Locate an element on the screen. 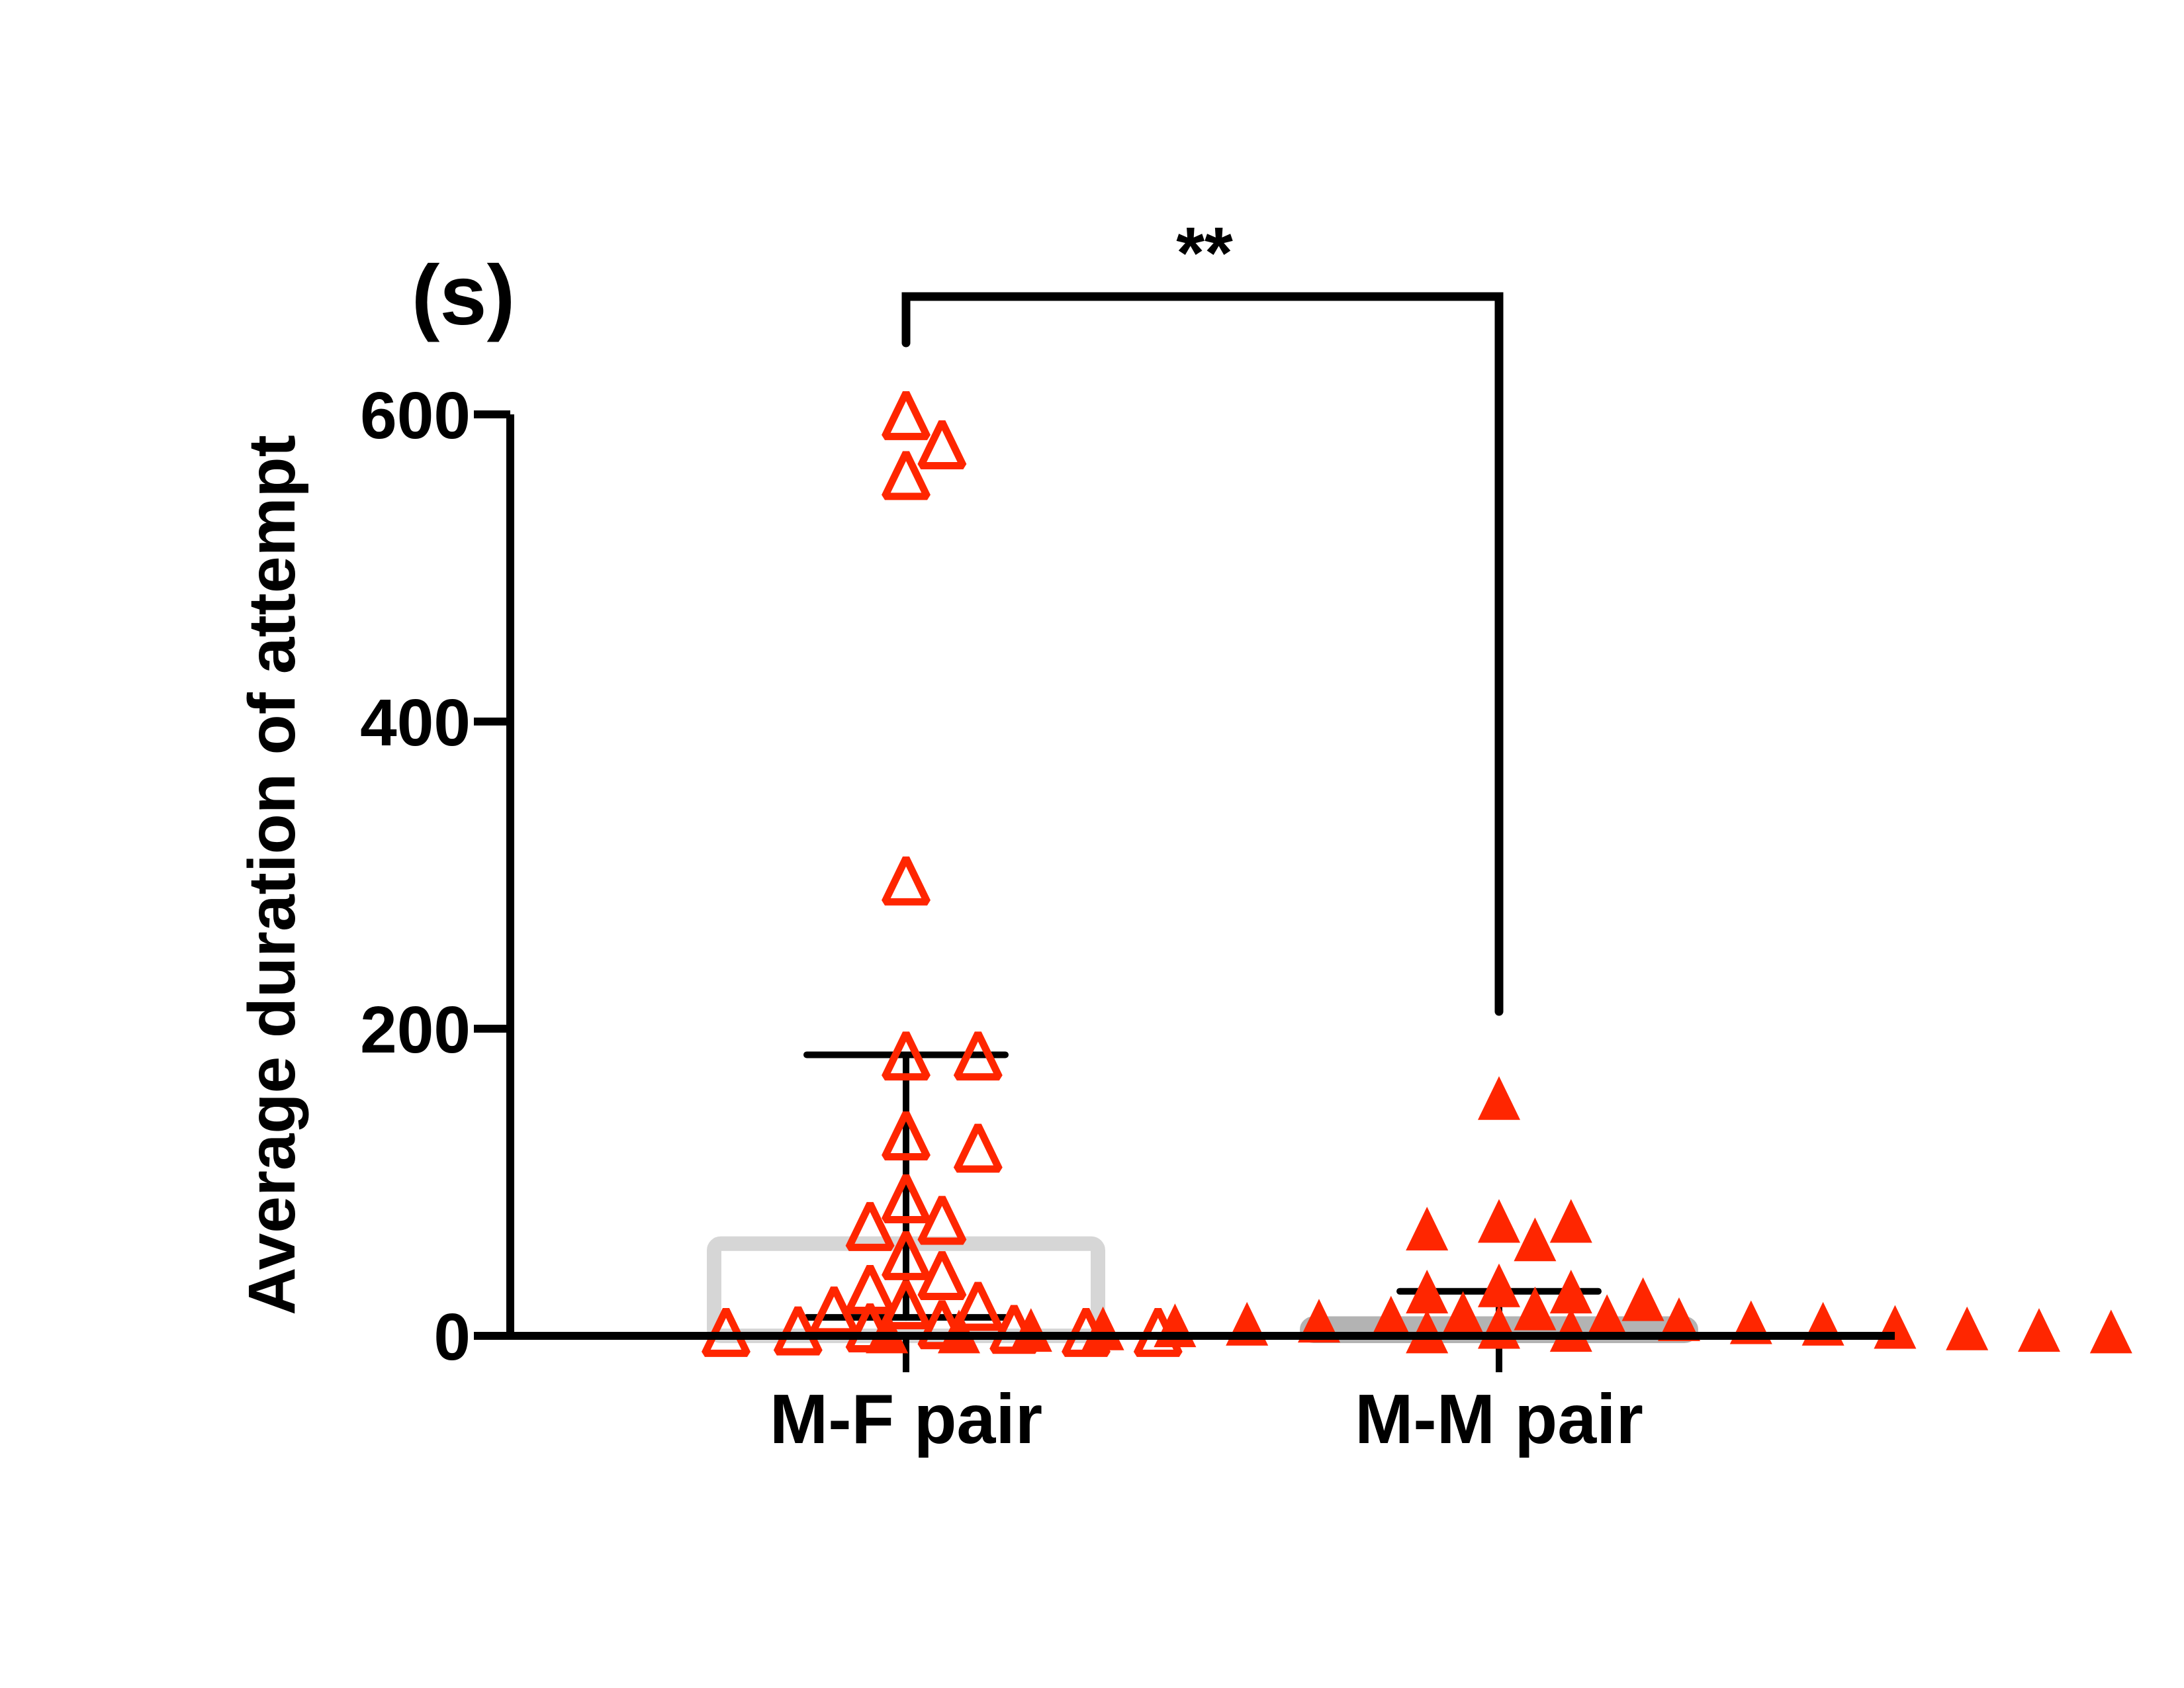 Image resolution: width=2184 pixels, height=1688 pixels. y-axis-unit: (s) is located at coordinates (464, 295).